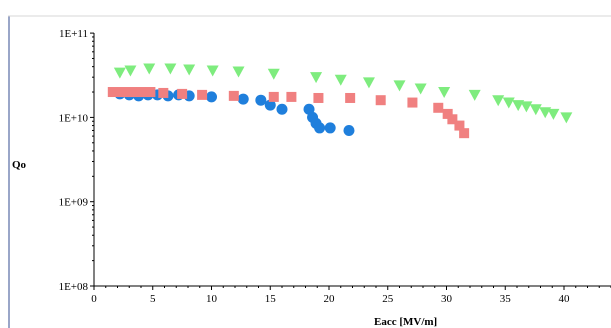 This screenshot has width=611, height=328. Describe the element at coordinates (153, 299) in the screenshot. I see `x-tick-label: 5` at that location.